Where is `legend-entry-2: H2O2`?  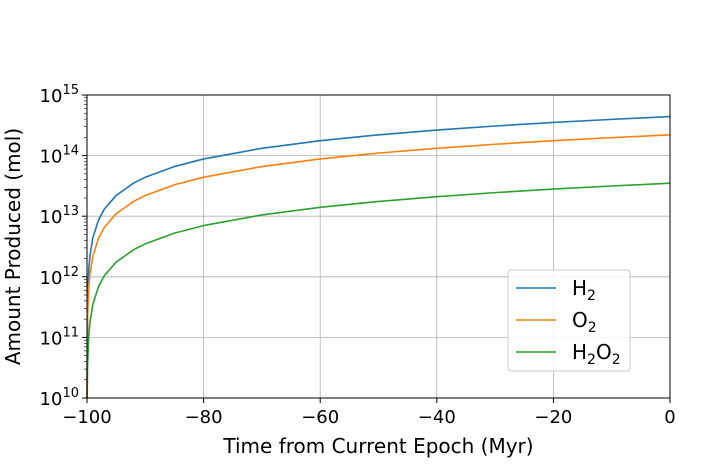 legend-entry-2: H2O2 is located at coordinates (568, 354).